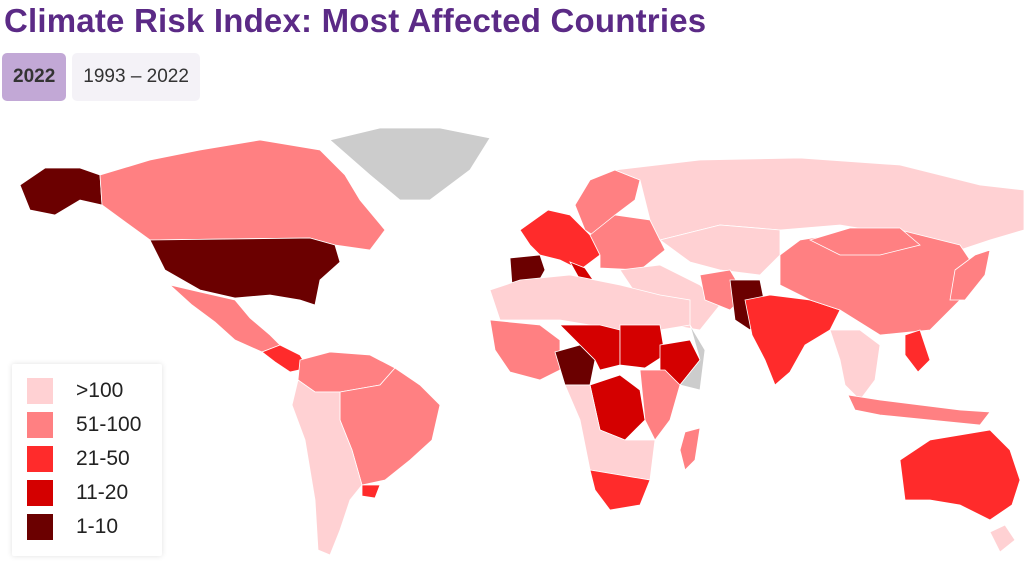 Image resolution: width=1024 pixels, height=576 pixels. What do you see at coordinates (660, 405) in the screenshot?
I see `country-east-africa: East Africa` at bounding box center [660, 405].